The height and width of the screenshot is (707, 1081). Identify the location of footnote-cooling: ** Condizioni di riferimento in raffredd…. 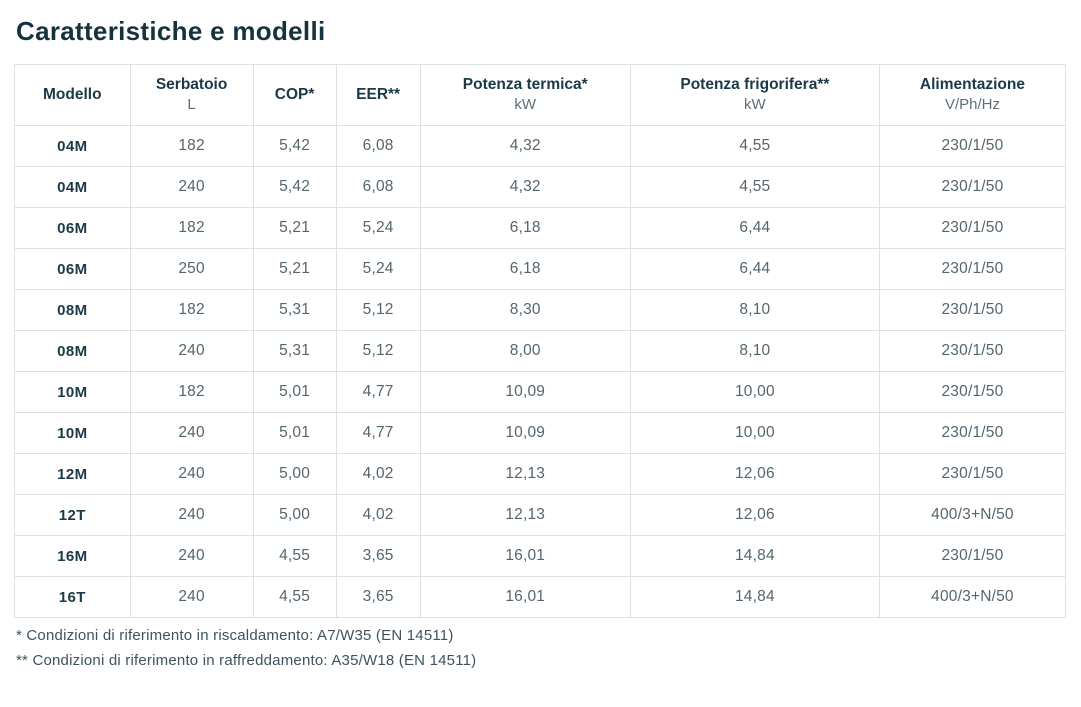
(246, 660).